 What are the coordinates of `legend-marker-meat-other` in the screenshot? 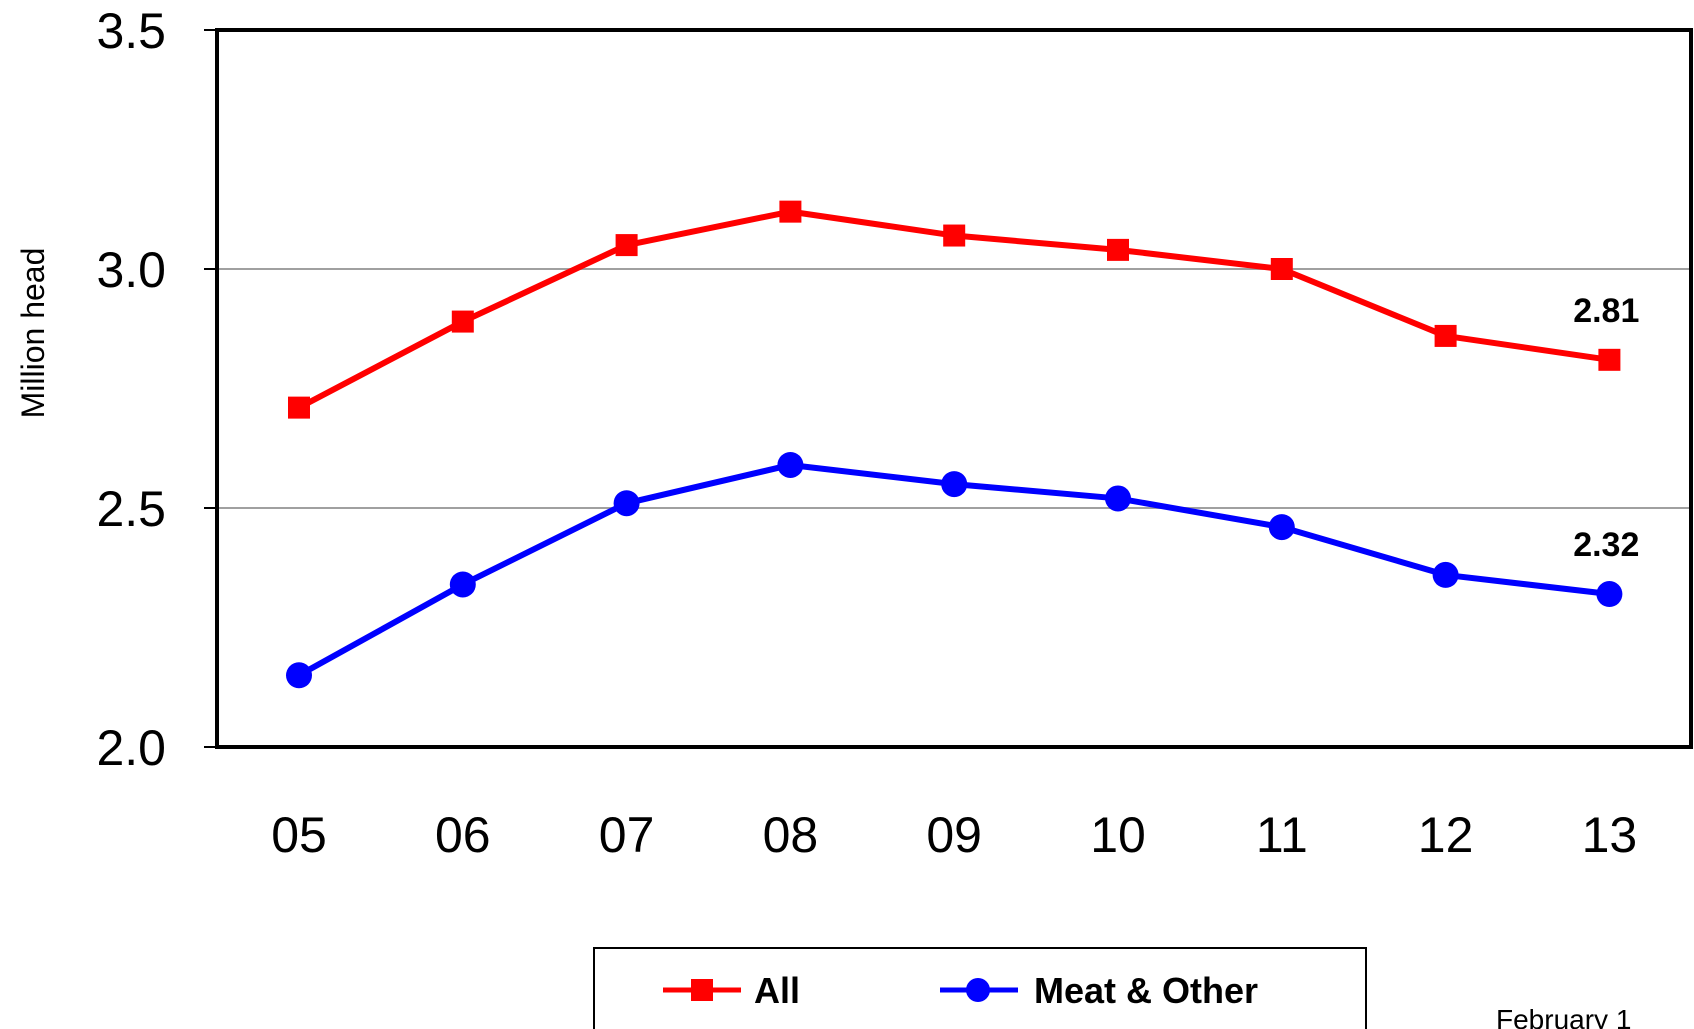 It's located at (978, 990).